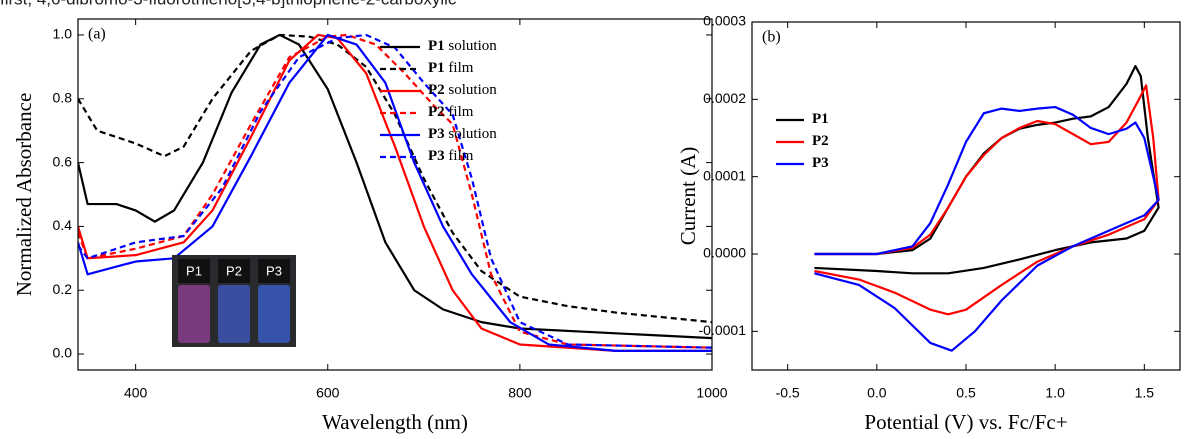  Describe the element at coordinates (966, 393) in the screenshot. I see `x-tick-label: 0.5` at that location.